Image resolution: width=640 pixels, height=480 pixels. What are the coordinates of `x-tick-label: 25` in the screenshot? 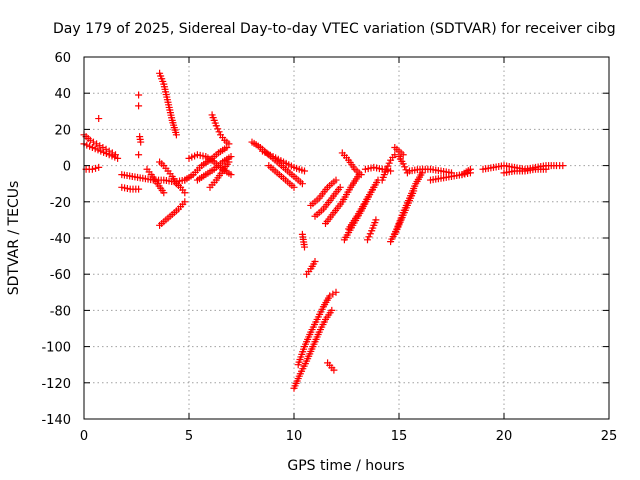 It's located at (609, 436).